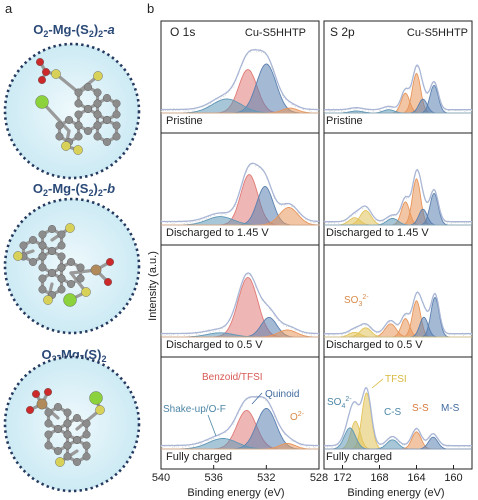  I want to click on x-axis-label-s2p: Binding energy (eV), so click(395, 493).